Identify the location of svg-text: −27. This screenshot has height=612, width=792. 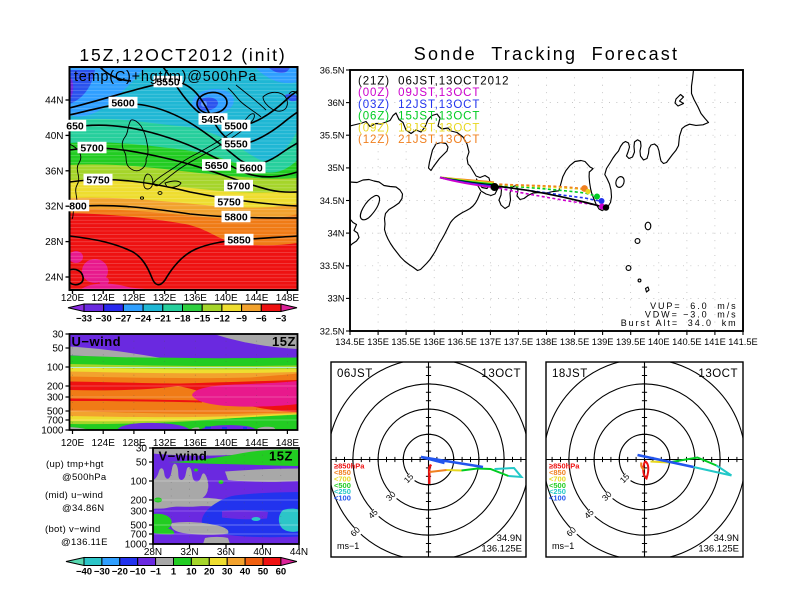
(123, 319).